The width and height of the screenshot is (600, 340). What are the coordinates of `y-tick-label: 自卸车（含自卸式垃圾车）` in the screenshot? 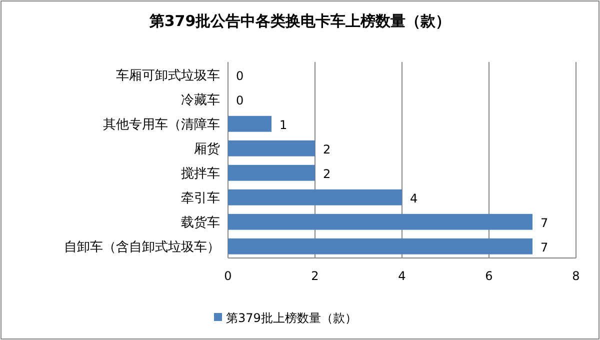 It's located at (142, 247).